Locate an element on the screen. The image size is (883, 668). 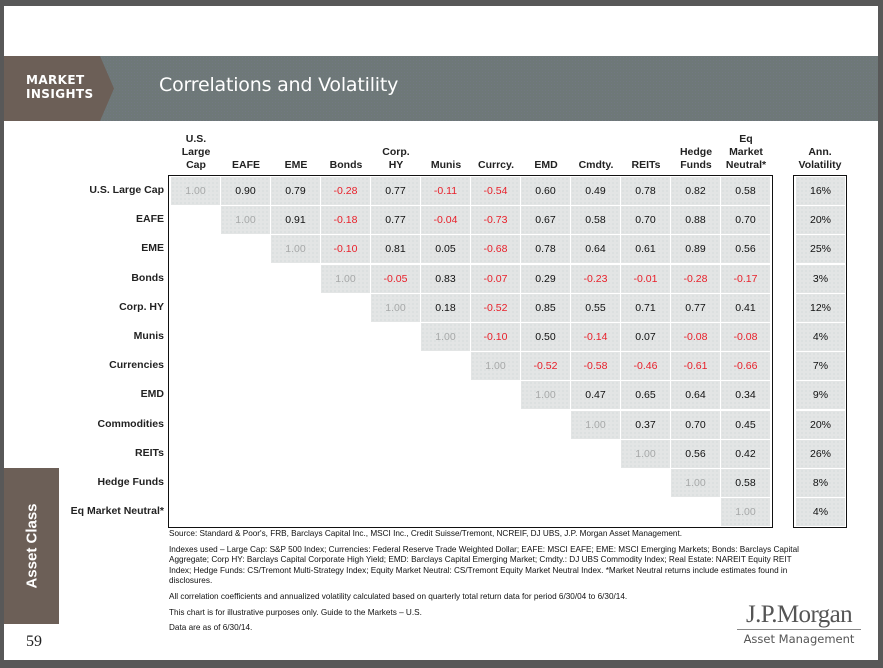
row-header: Bonds is located at coordinates (147, 277).